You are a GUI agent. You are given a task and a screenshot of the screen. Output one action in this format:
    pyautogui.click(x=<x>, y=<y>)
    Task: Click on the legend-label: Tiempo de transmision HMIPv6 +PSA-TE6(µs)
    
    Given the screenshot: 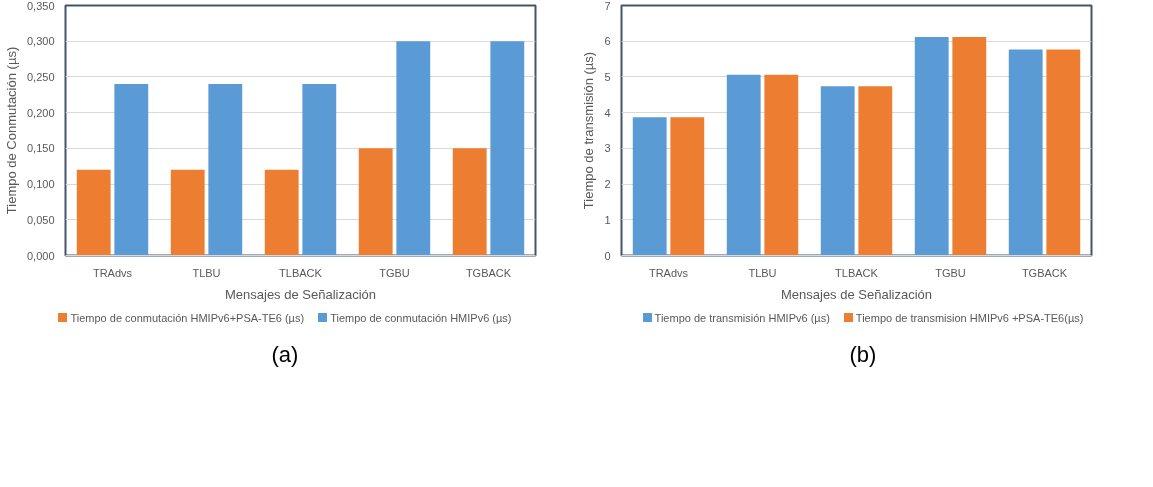 What is the action you would take?
    pyautogui.click(x=969, y=318)
    